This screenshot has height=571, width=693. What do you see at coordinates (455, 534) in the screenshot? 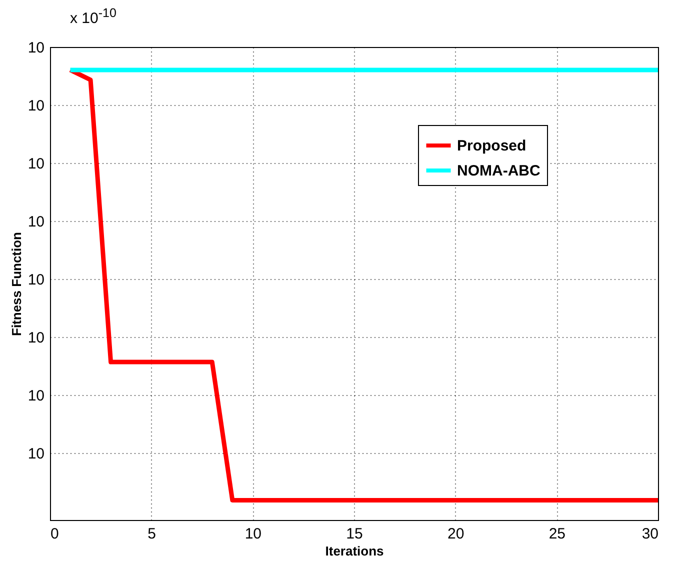
I see `x-tick-label: 20` at bounding box center [455, 534].